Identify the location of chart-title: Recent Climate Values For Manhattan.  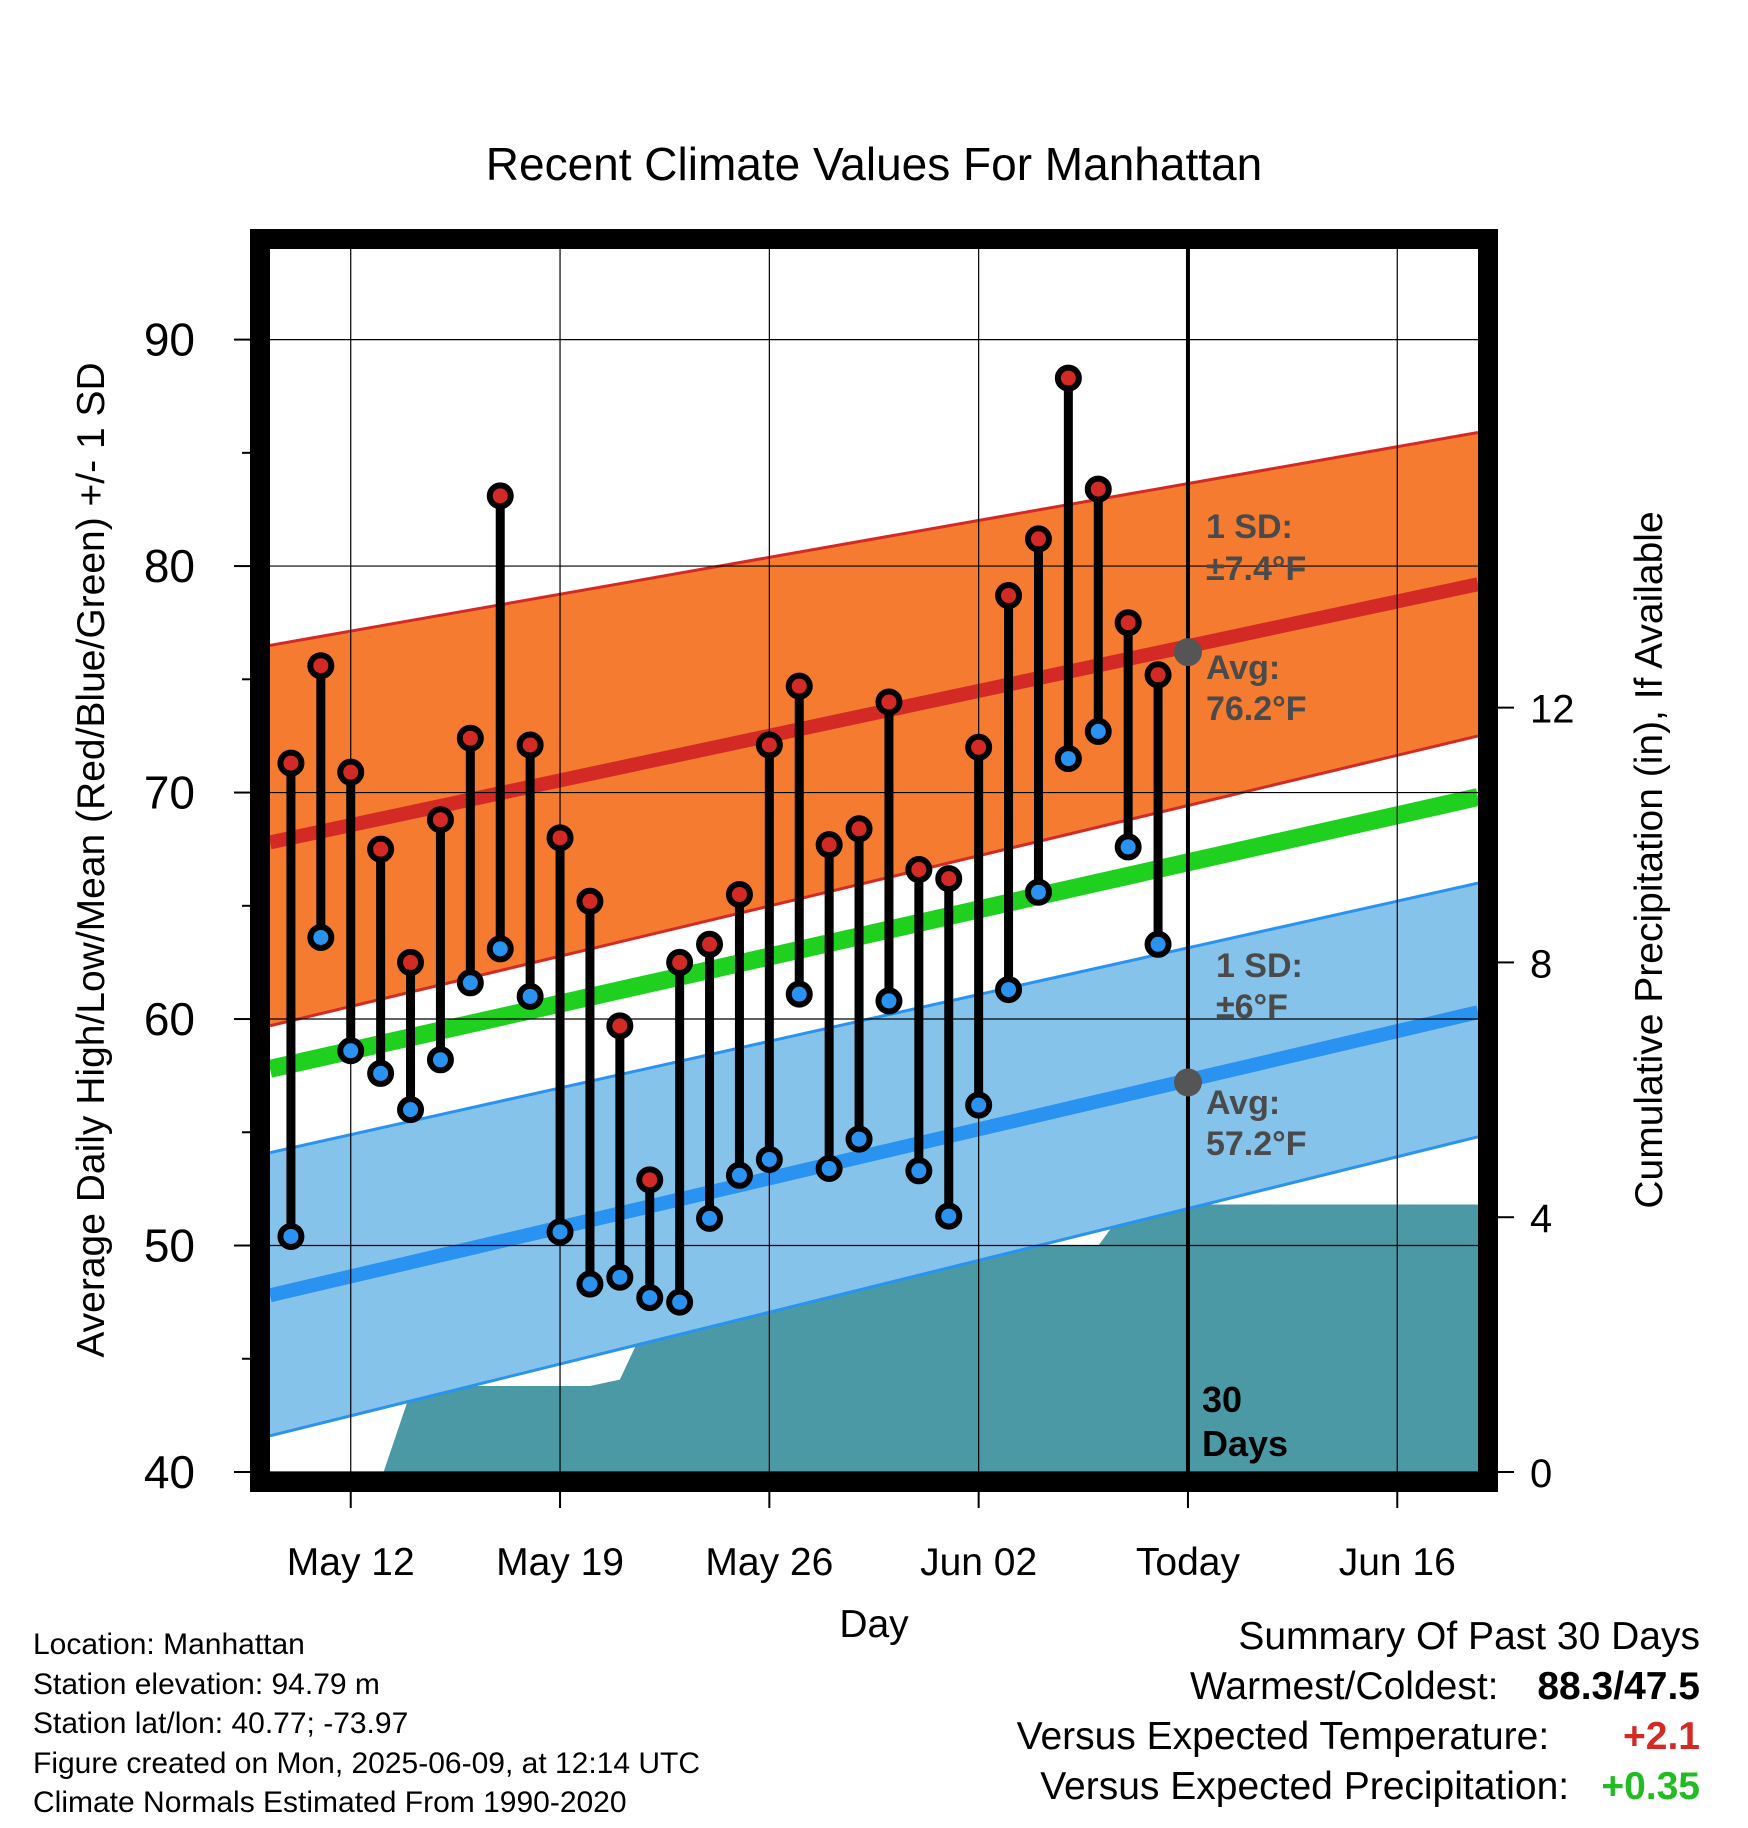
(874, 164).